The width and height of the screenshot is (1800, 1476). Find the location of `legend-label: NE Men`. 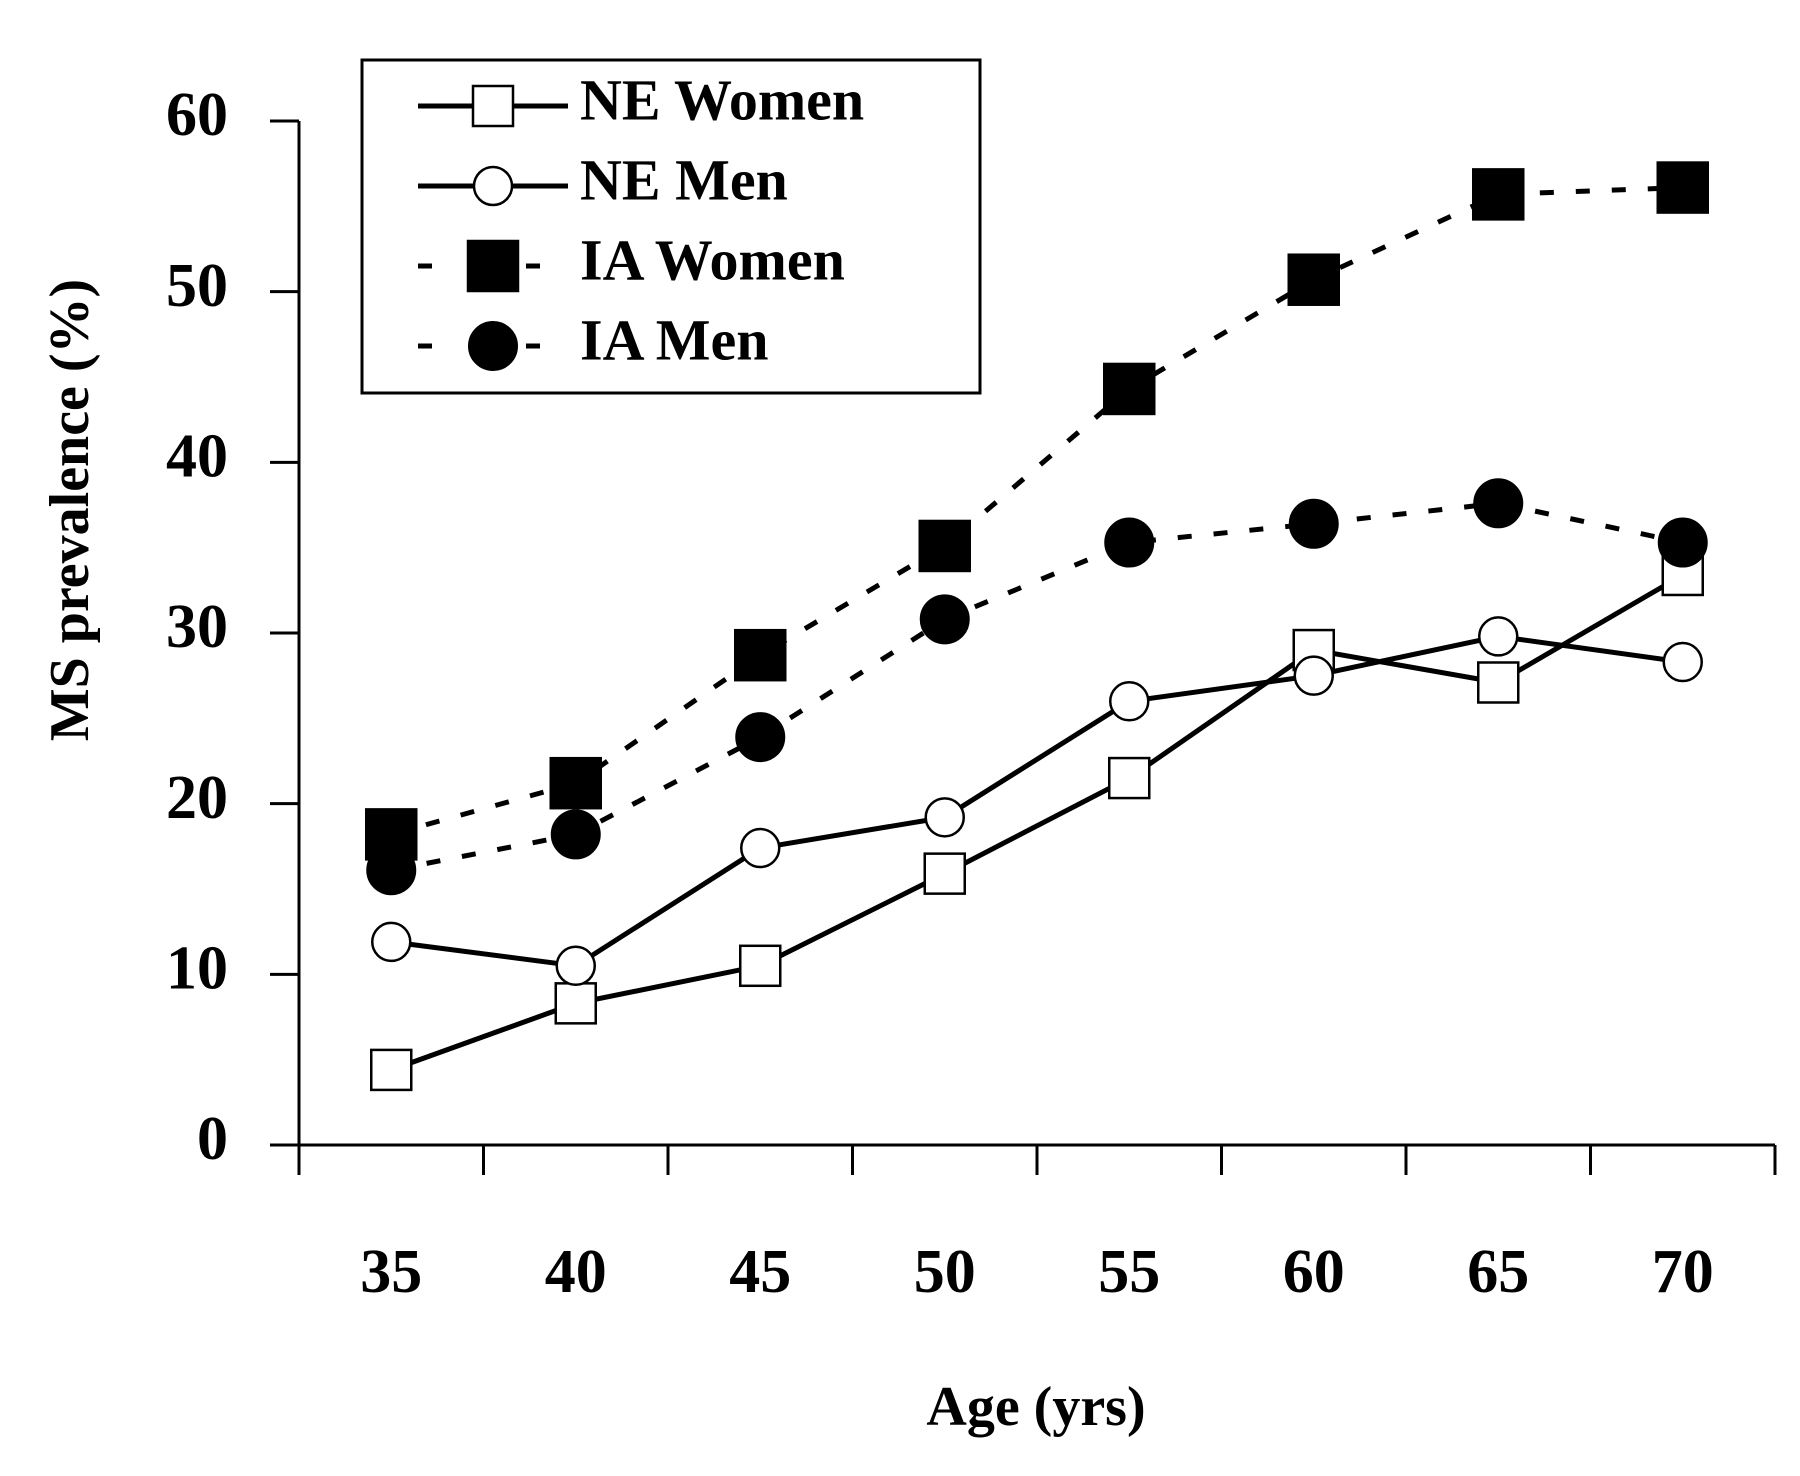

legend-label: NE Men is located at coordinates (684, 179).